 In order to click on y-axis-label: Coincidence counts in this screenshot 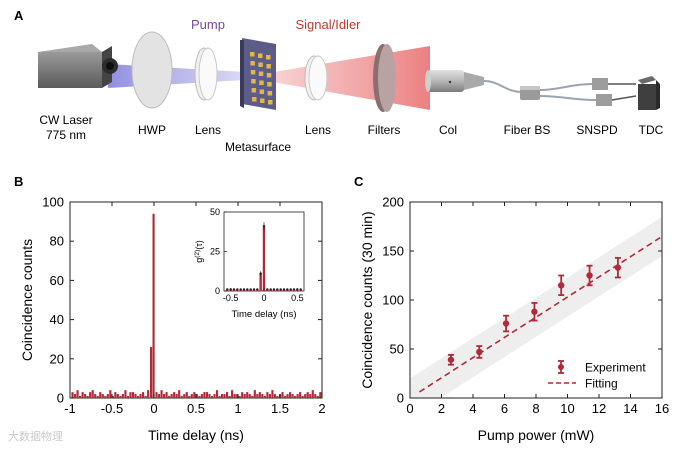, I will do `click(27, 300)`.